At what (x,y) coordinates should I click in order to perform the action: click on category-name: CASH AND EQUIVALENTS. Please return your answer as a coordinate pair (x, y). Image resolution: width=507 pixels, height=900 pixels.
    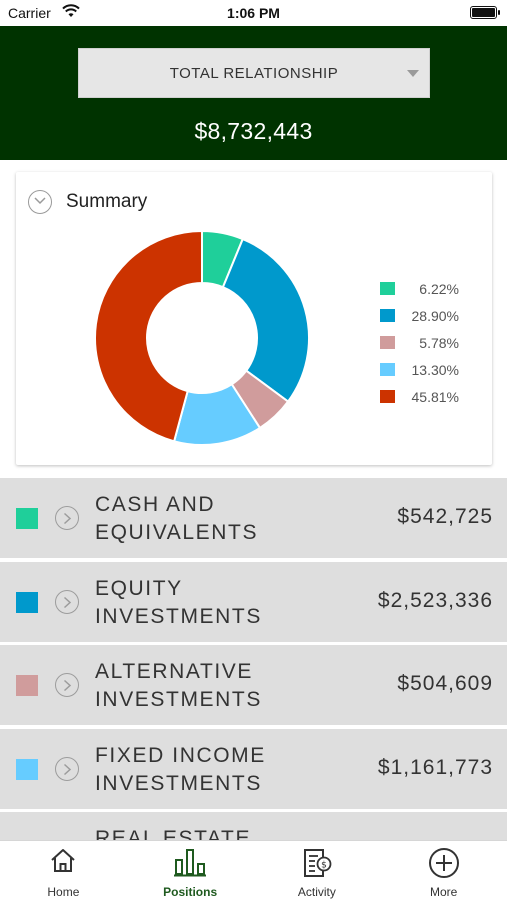
    Looking at the image, I should click on (177, 518).